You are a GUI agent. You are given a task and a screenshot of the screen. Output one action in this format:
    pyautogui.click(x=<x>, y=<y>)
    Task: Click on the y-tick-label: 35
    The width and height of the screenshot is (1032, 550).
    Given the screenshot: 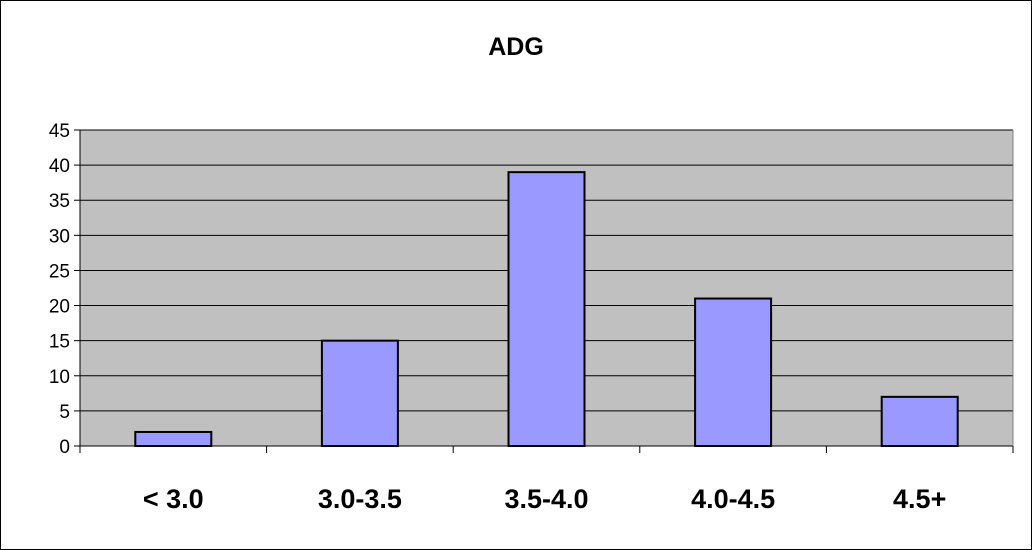 What is the action you would take?
    pyautogui.click(x=59, y=201)
    